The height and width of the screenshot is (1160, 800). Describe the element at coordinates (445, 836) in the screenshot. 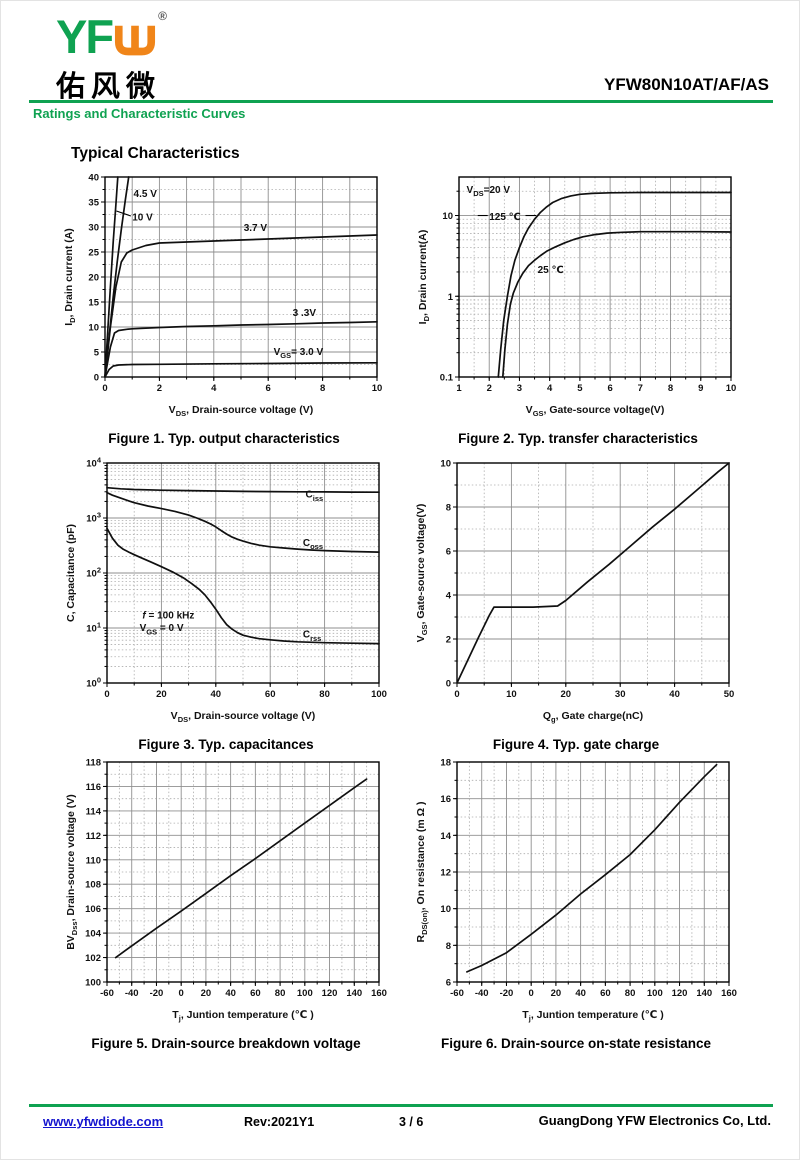

I see `svg-text: 14` at that location.